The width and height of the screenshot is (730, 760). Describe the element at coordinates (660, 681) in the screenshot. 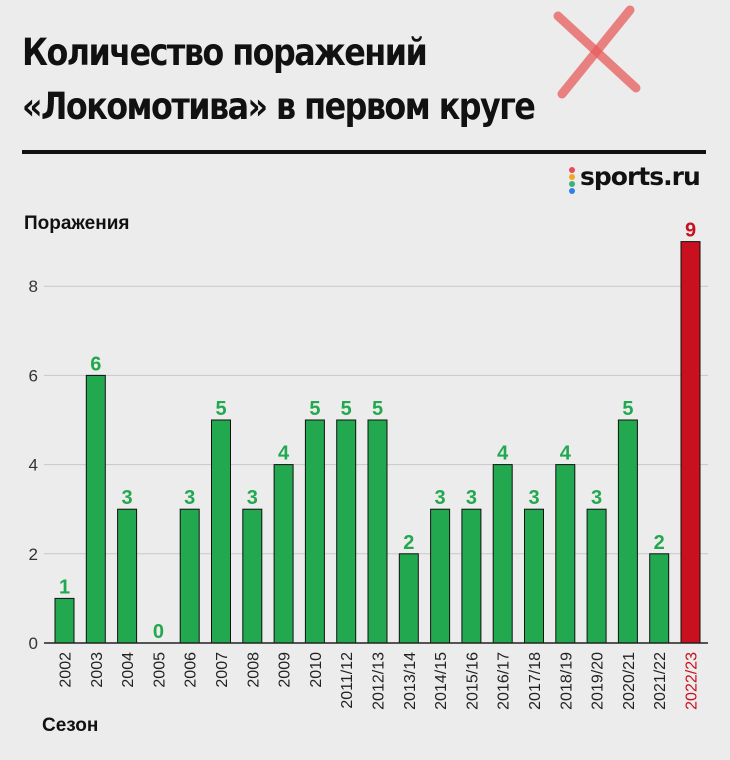

I see `x-tick-label: 2021/22` at that location.